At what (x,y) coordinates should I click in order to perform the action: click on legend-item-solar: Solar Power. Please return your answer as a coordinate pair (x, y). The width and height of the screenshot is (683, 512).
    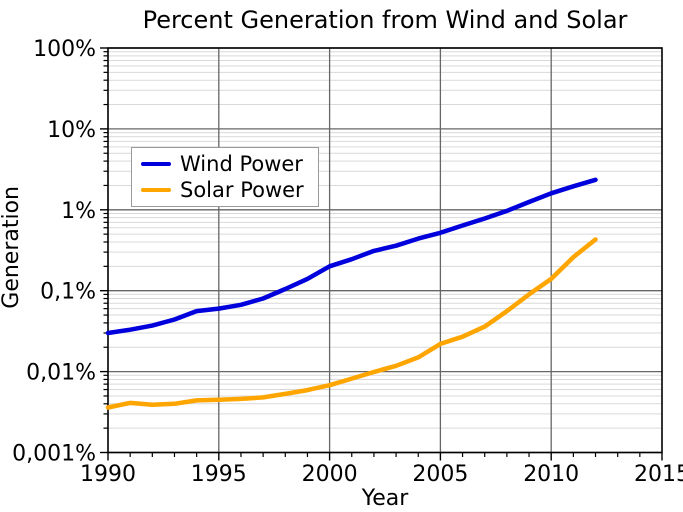
    Looking at the image, I should click on (222, 190).